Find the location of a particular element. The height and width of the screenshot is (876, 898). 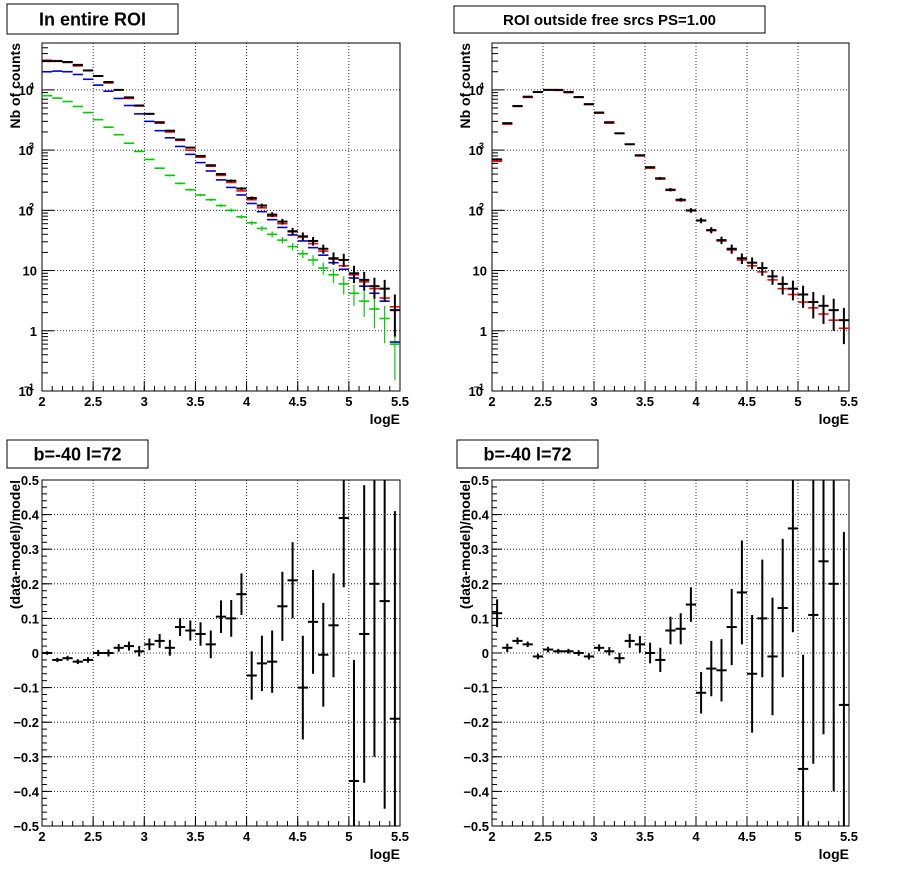

y-tick-label: 1 is located at coordinates (33, 331).